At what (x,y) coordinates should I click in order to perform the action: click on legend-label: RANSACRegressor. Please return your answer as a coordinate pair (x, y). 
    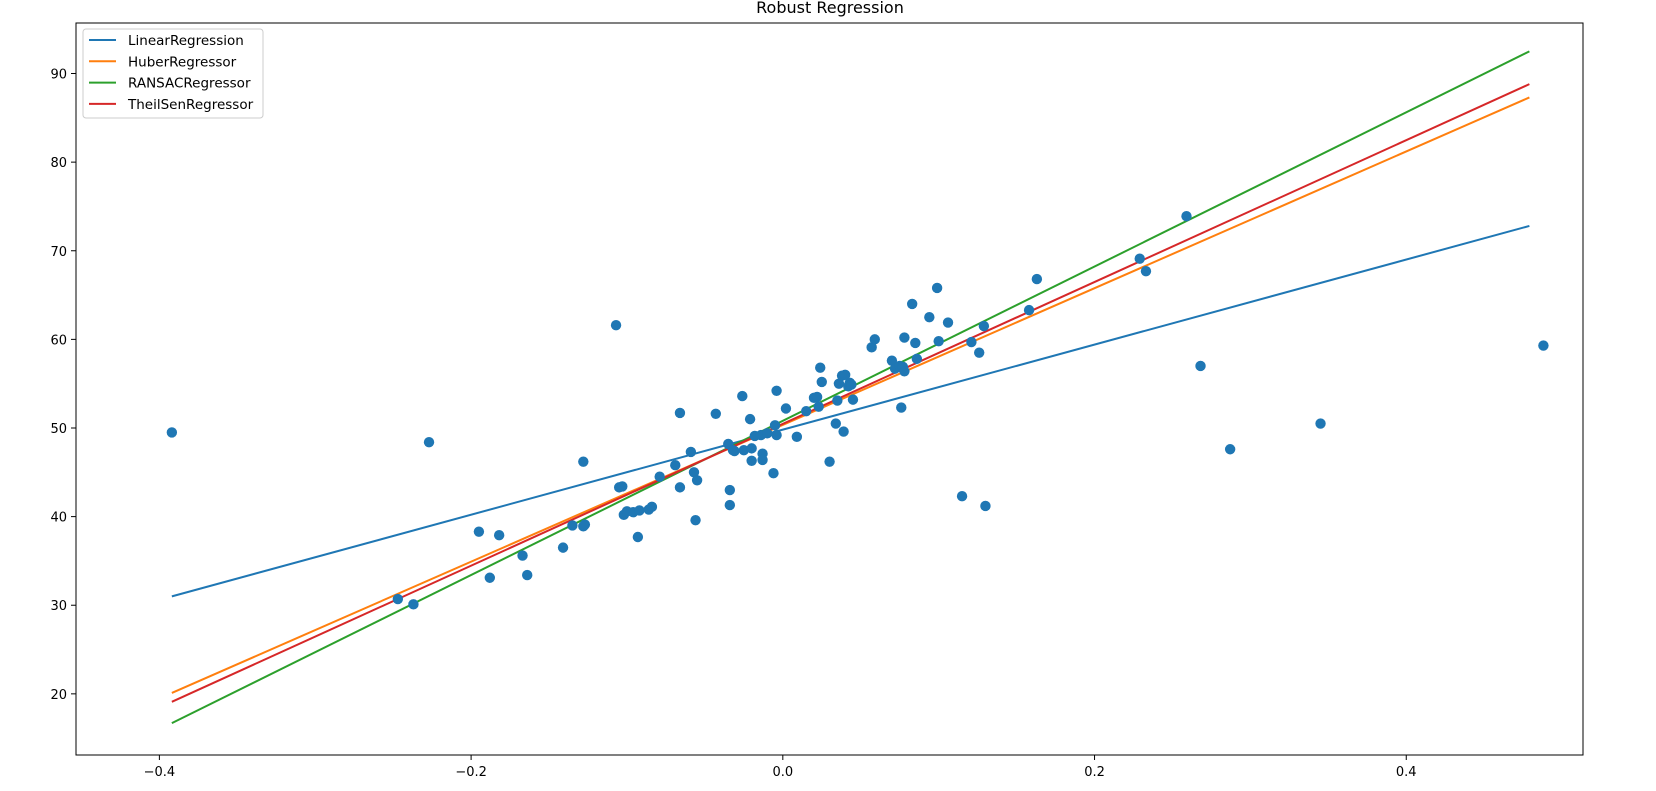
    Looking at the image, I should click on (189, 84).